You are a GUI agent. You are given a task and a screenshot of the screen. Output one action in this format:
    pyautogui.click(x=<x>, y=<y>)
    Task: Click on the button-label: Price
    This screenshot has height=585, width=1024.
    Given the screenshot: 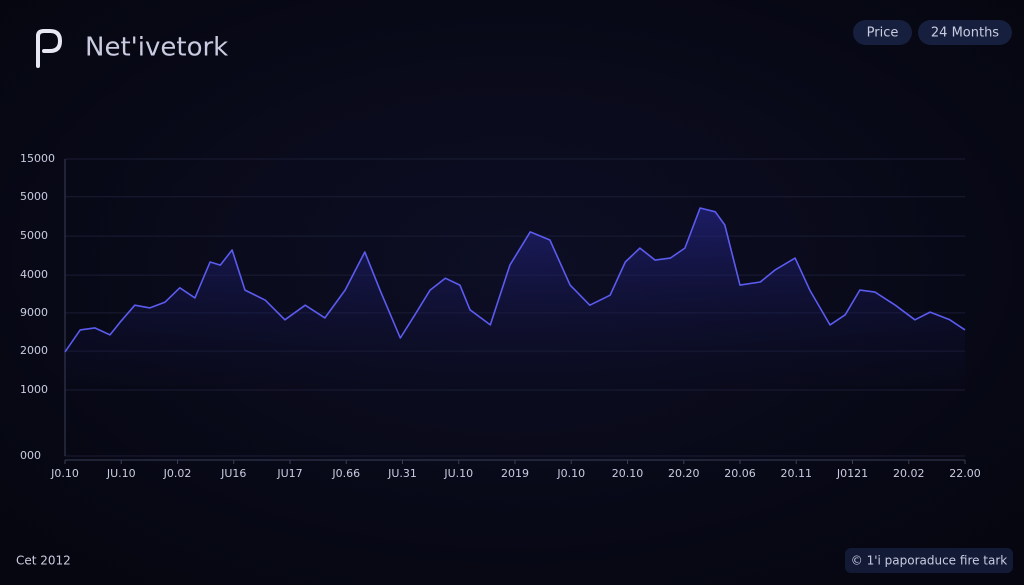 What is the action you would take?
    pyautogui.click(x=883, y=33)
    